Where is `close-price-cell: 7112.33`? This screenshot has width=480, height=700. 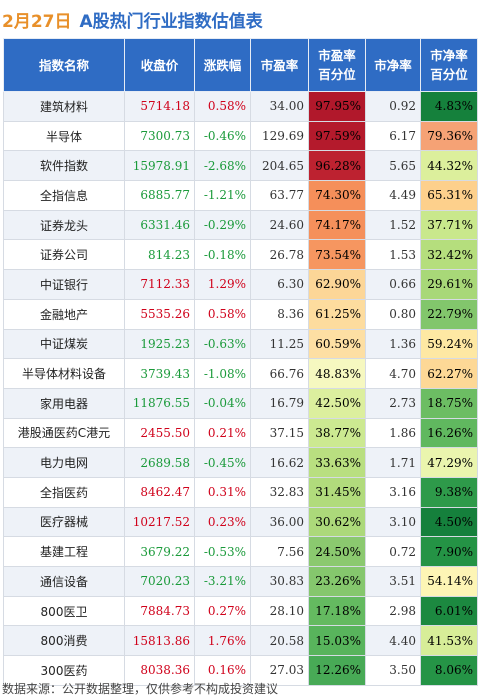
close-price-cell: 7112.33 is located at coordinates (159, 284).